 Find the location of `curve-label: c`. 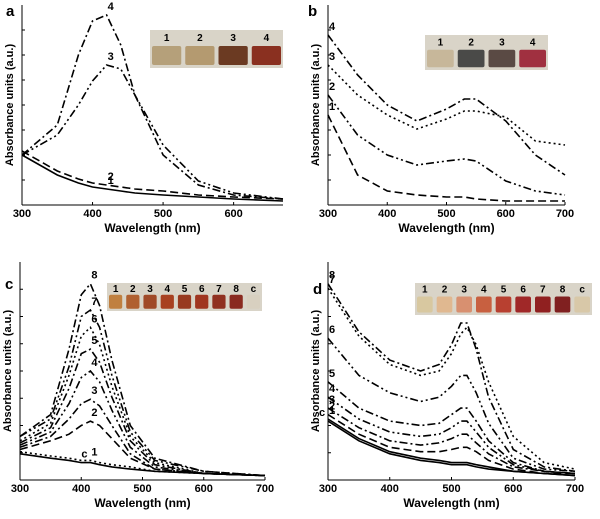

curve-label: c is located at coordinates (322, 413).